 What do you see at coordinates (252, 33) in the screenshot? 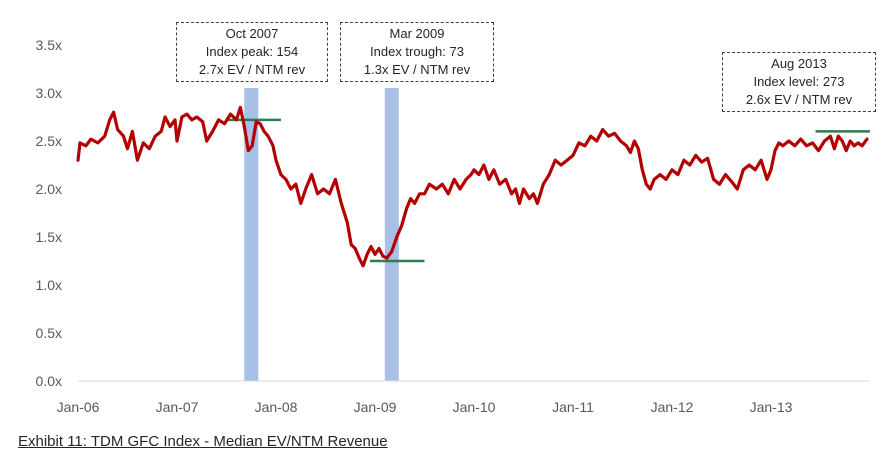
I see `annotation-line: Oct 2007` at bounding box center [252, 33].